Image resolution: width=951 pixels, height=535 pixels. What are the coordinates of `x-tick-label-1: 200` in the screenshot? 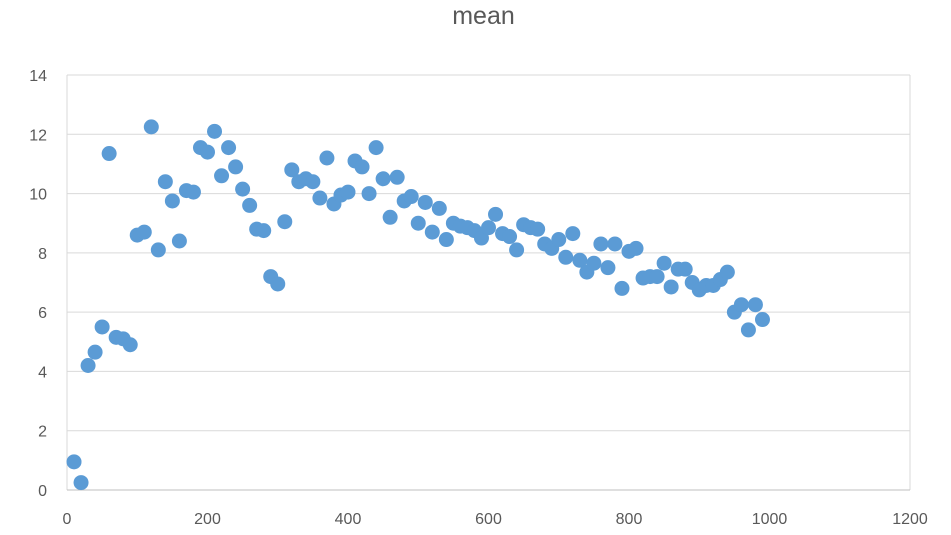 It's located at (207, 519).